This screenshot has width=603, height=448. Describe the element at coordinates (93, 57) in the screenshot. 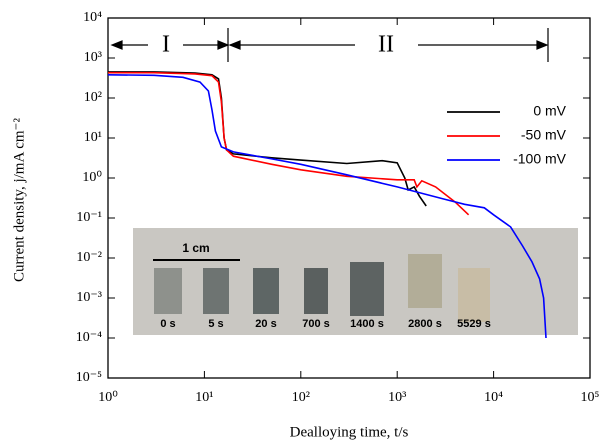

I see `y-tick-label: 10³` at that location.